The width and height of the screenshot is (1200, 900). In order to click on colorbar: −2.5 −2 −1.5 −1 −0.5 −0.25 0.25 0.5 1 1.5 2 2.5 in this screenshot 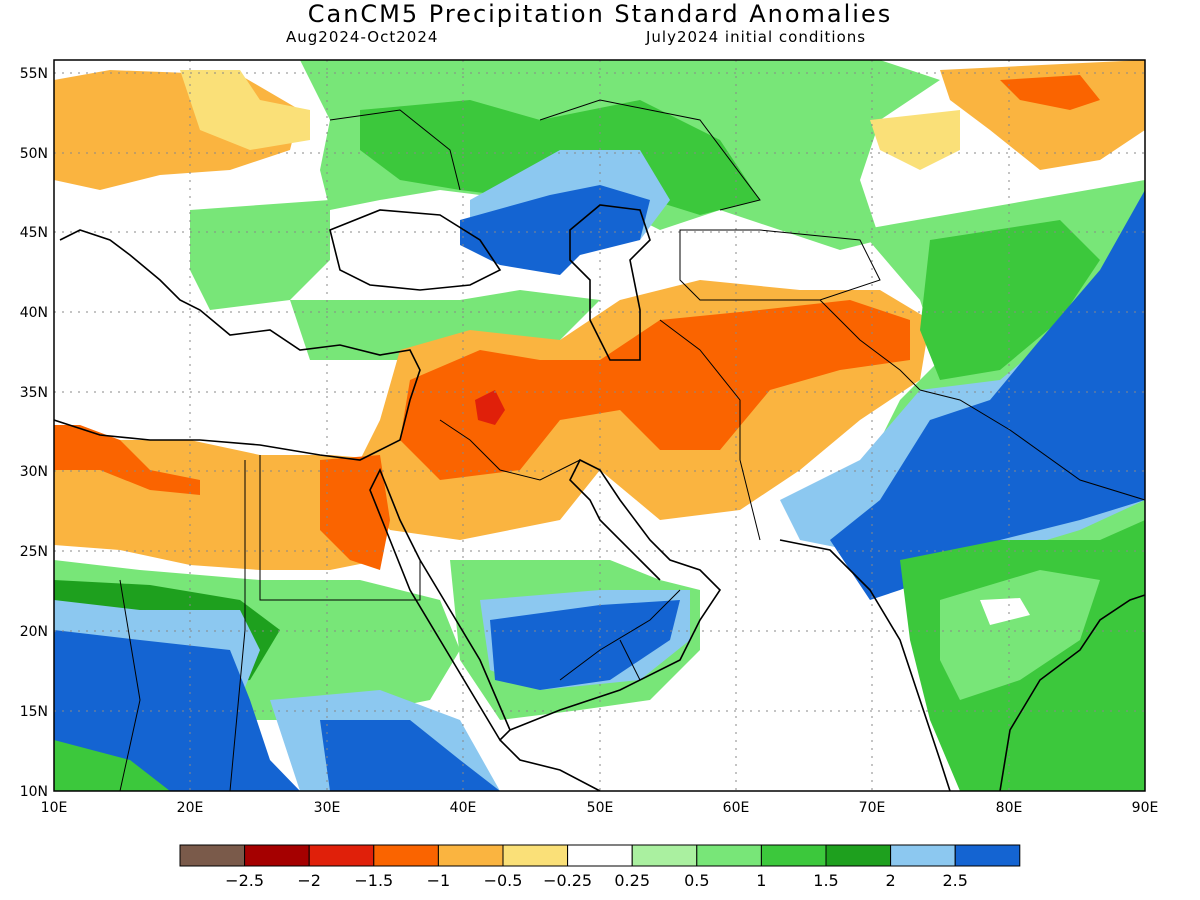, I will do `click(600, 867)`.